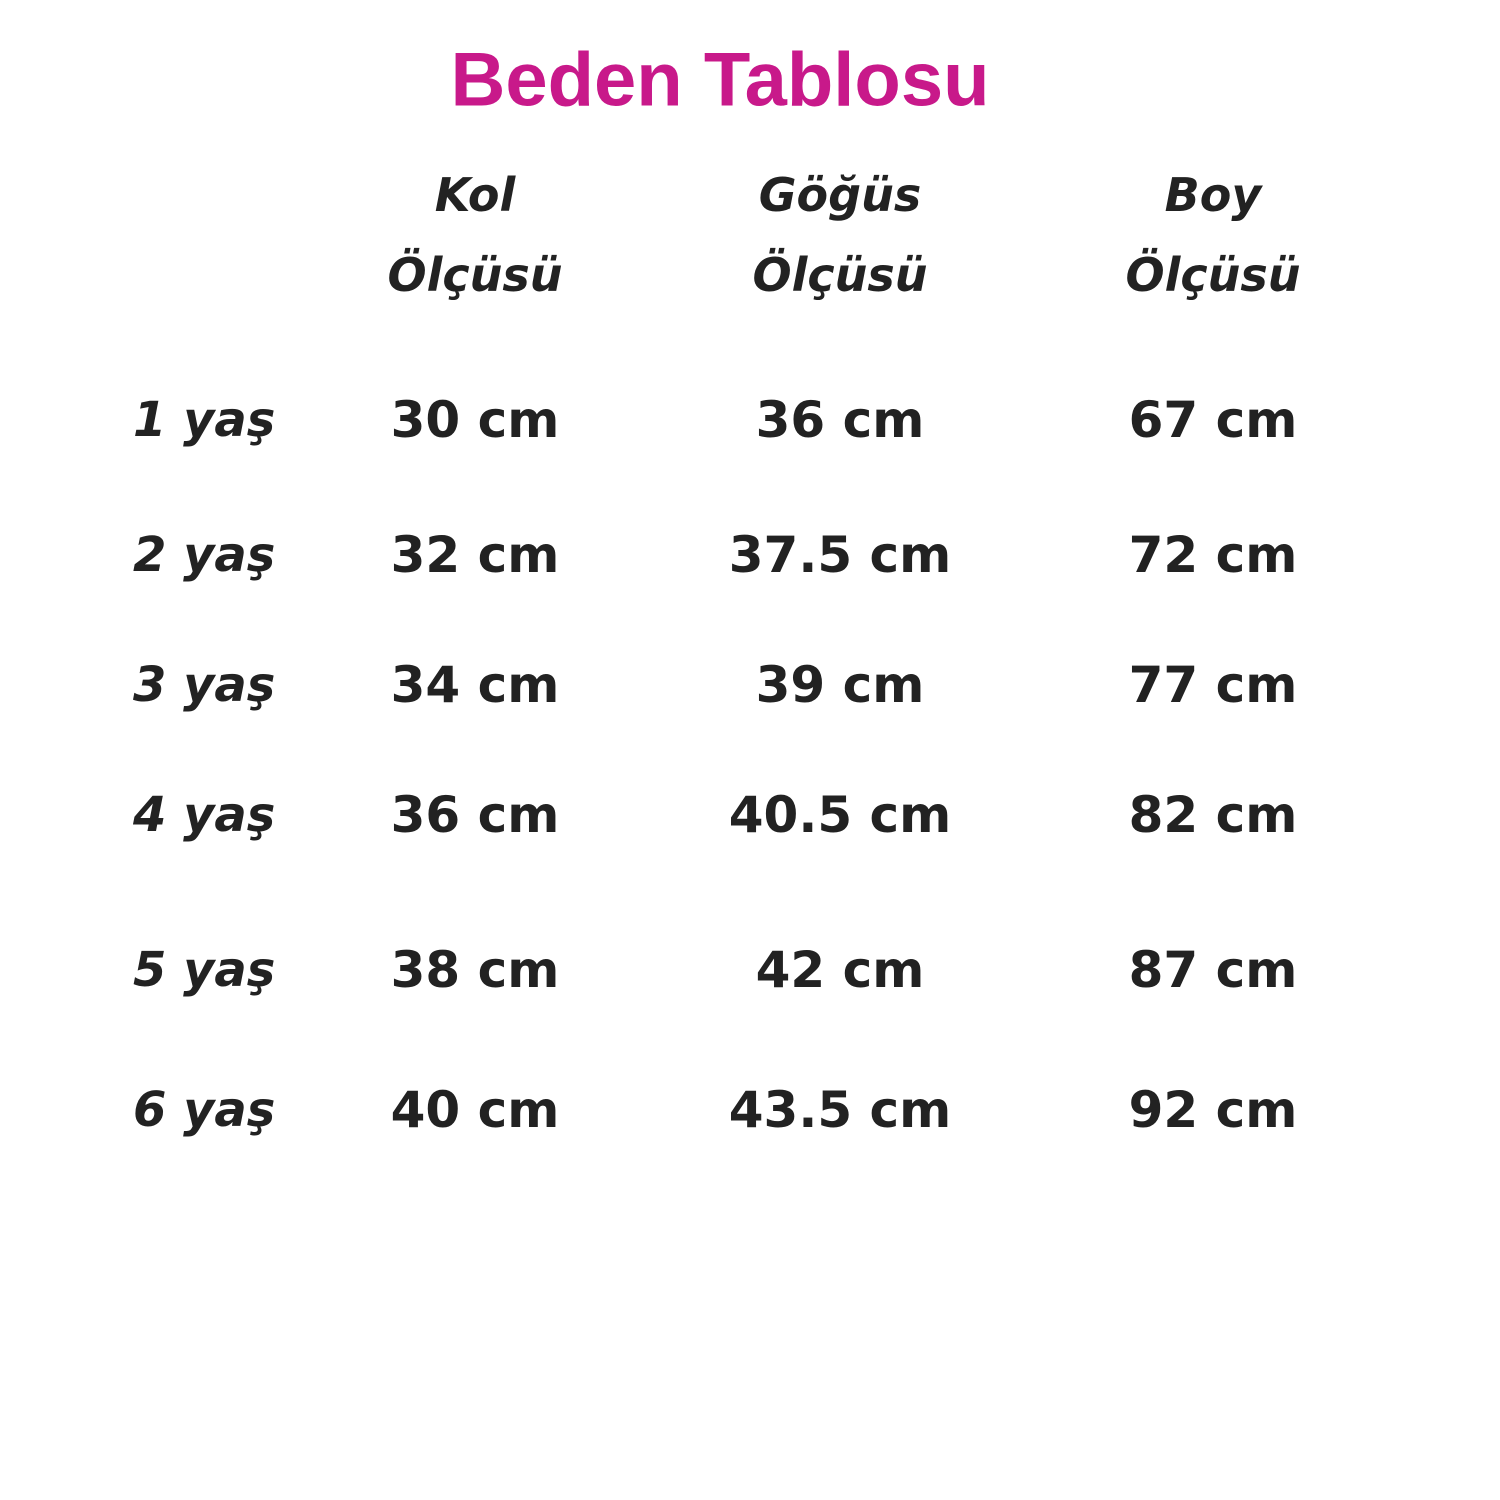  Describe the element at coordinates (1213, 195) in the screenshot. I see `column-header: Boy` at that location.